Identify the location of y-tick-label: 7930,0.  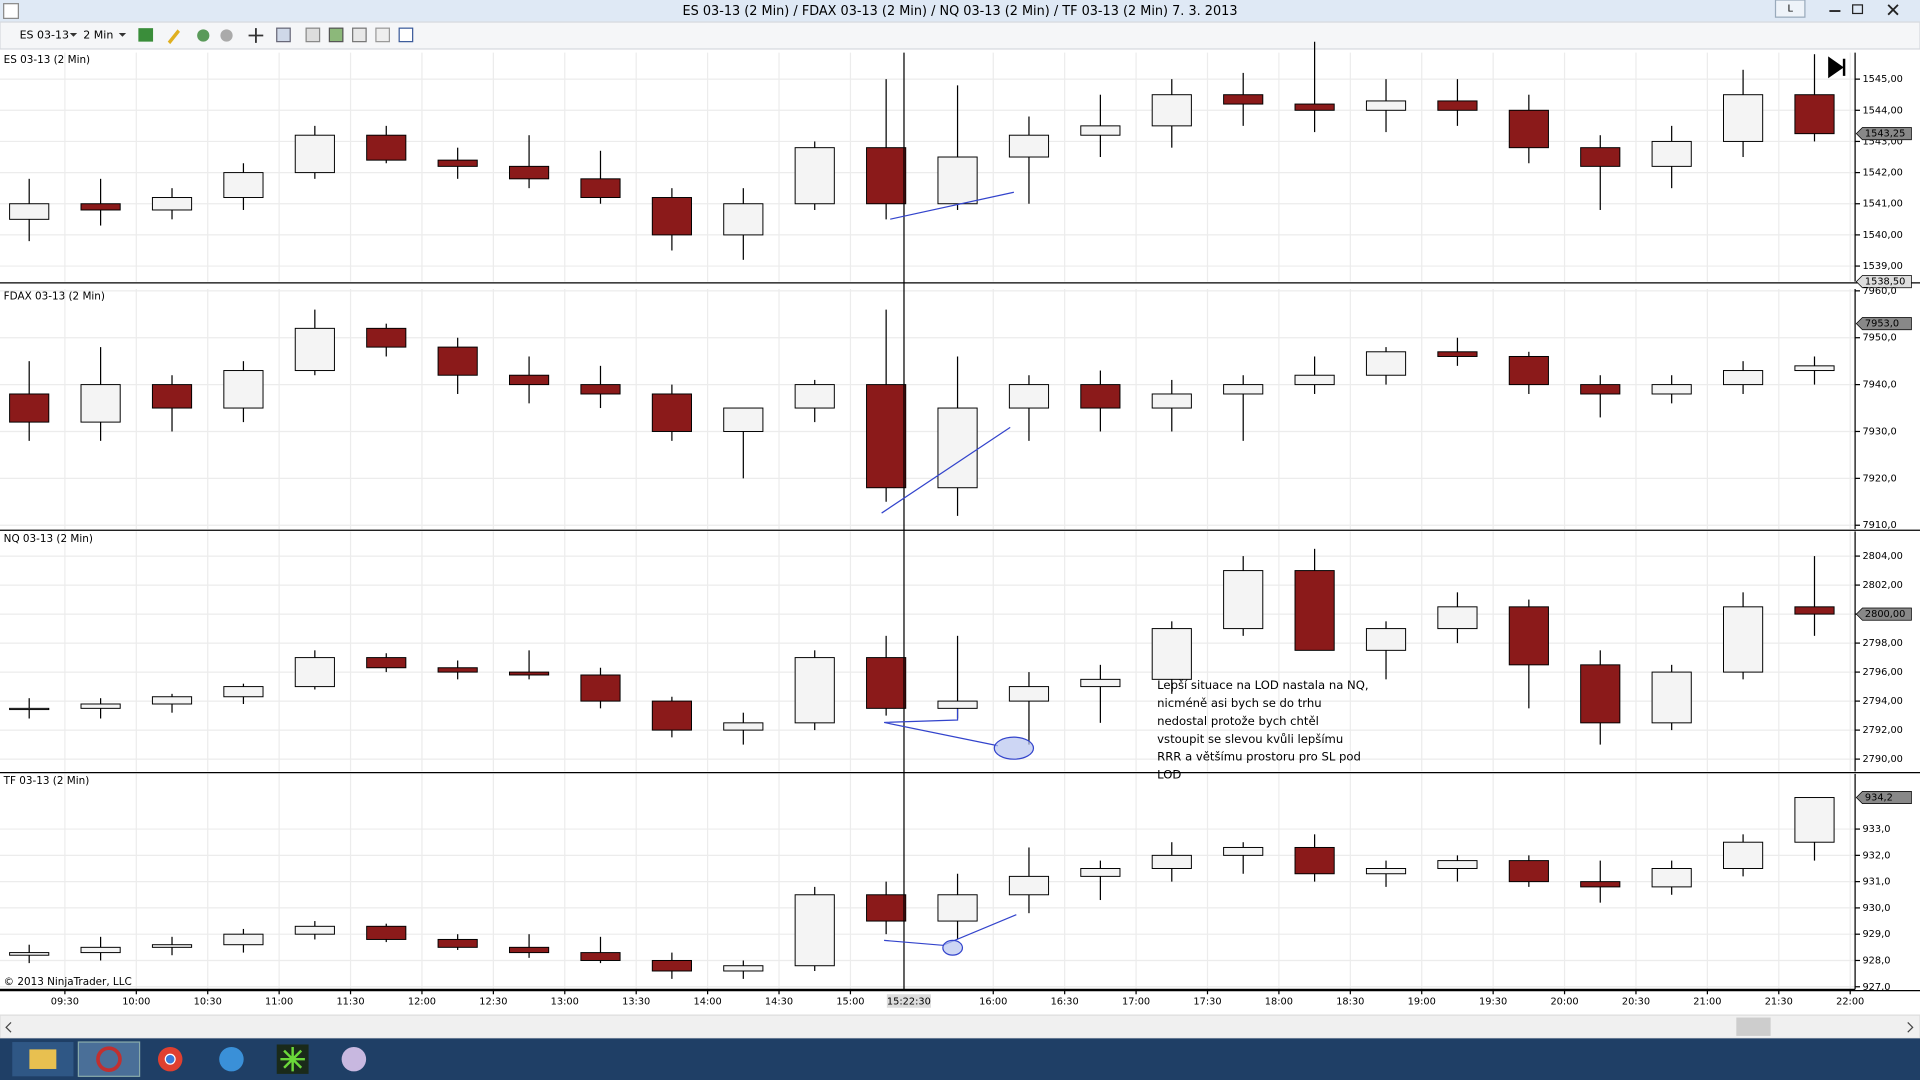
(1879, 431).